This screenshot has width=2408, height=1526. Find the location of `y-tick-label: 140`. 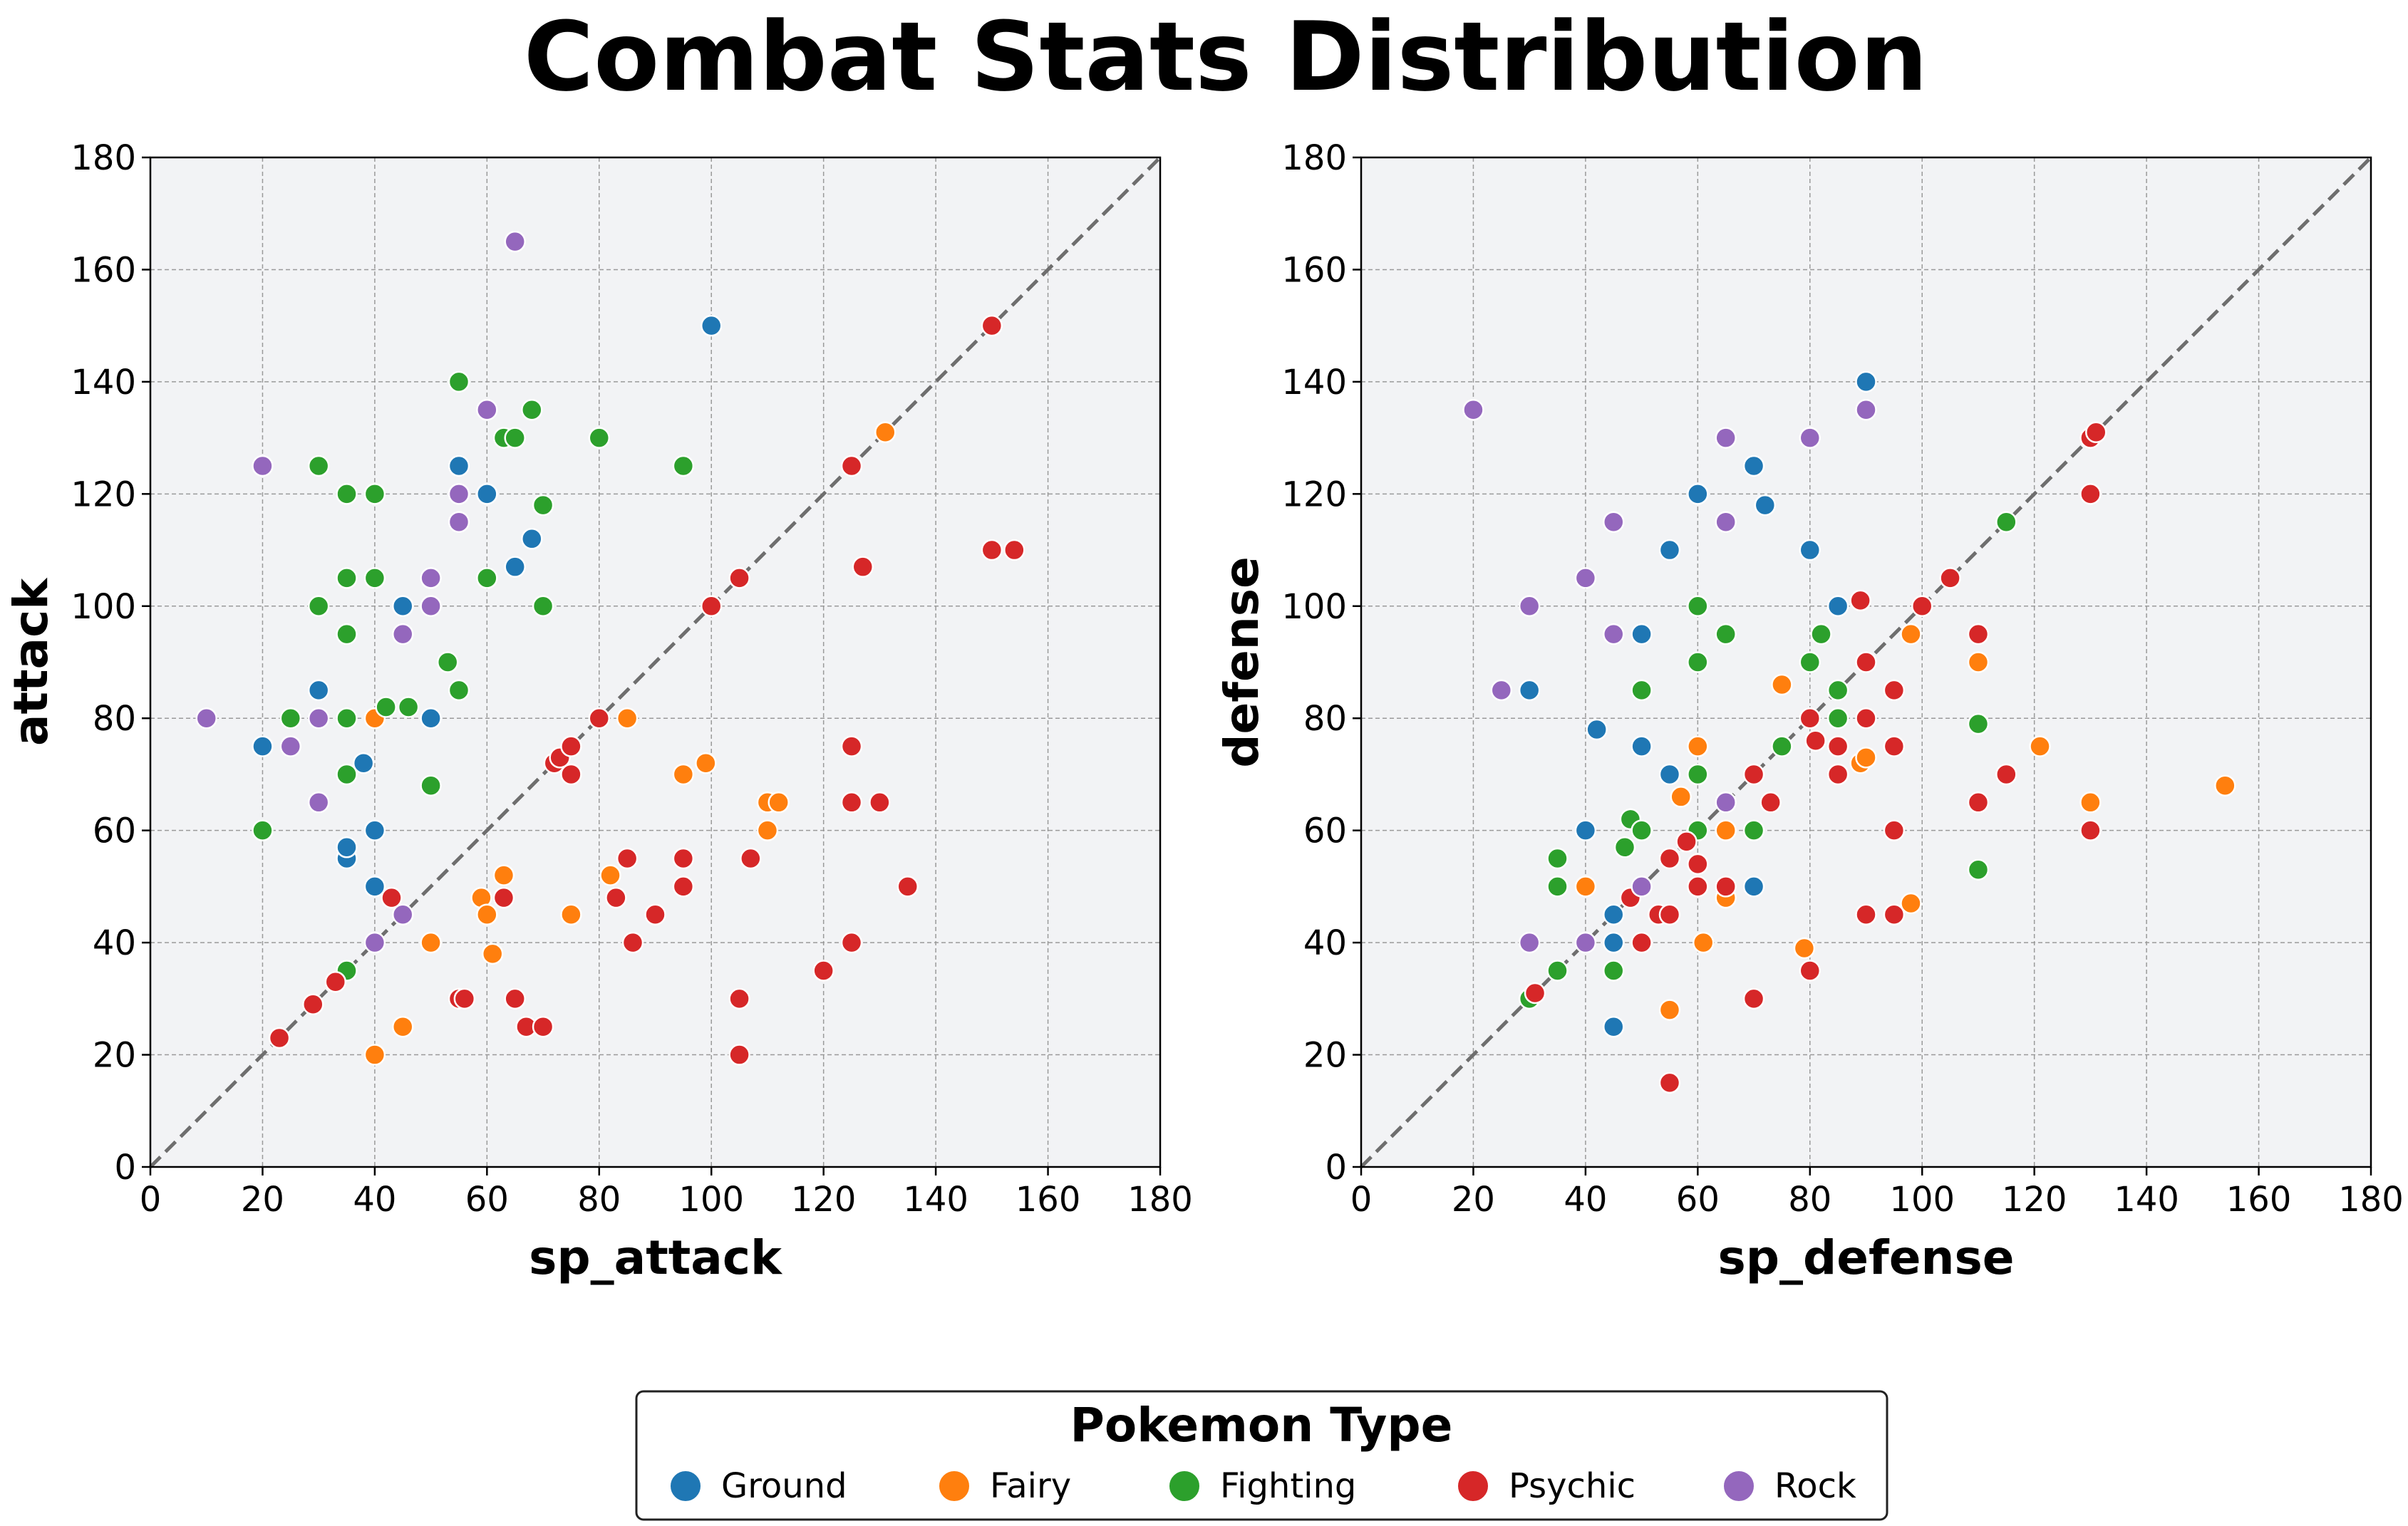

y-tick-label: 140 is located at coordinates (103, 383).